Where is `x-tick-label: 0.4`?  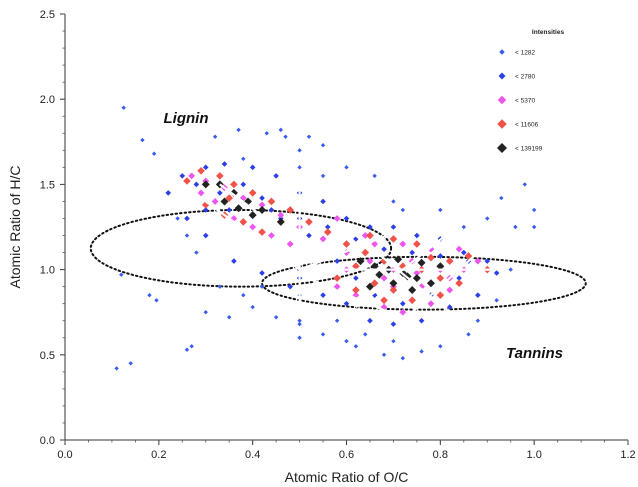 x-tick-label: 0.4 is located at coordinates (252, 455).